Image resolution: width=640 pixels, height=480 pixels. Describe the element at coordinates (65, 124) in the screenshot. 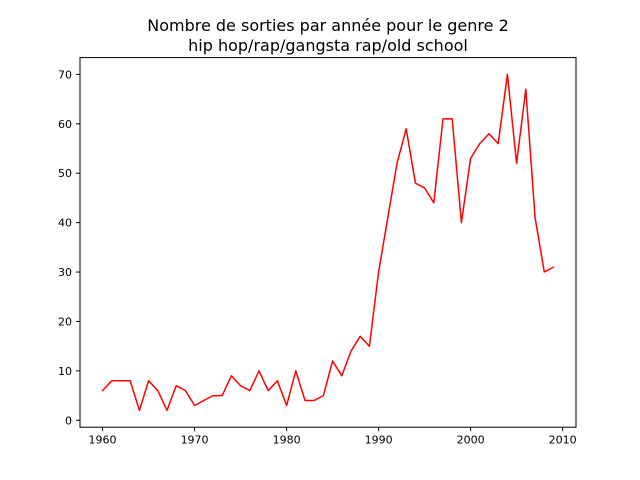

I see `y-tick-label: 60` at that location.